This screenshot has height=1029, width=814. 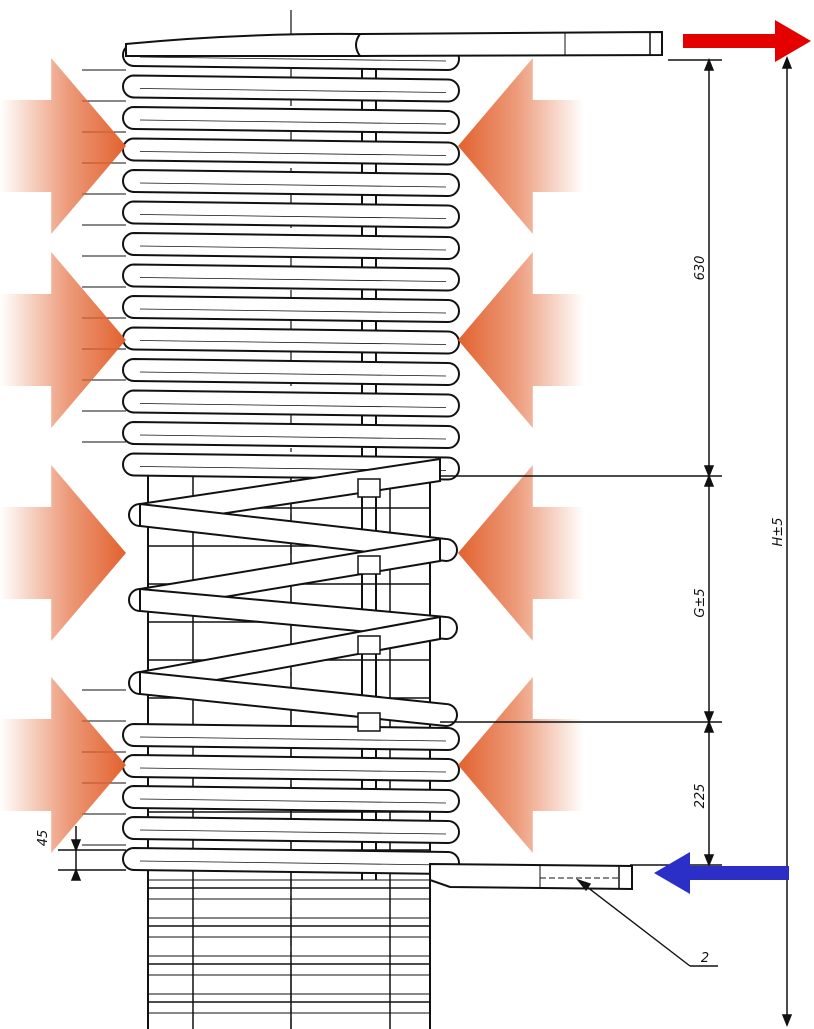 I want to click on dimension-label-45: 45, so click(x=43, y=838).